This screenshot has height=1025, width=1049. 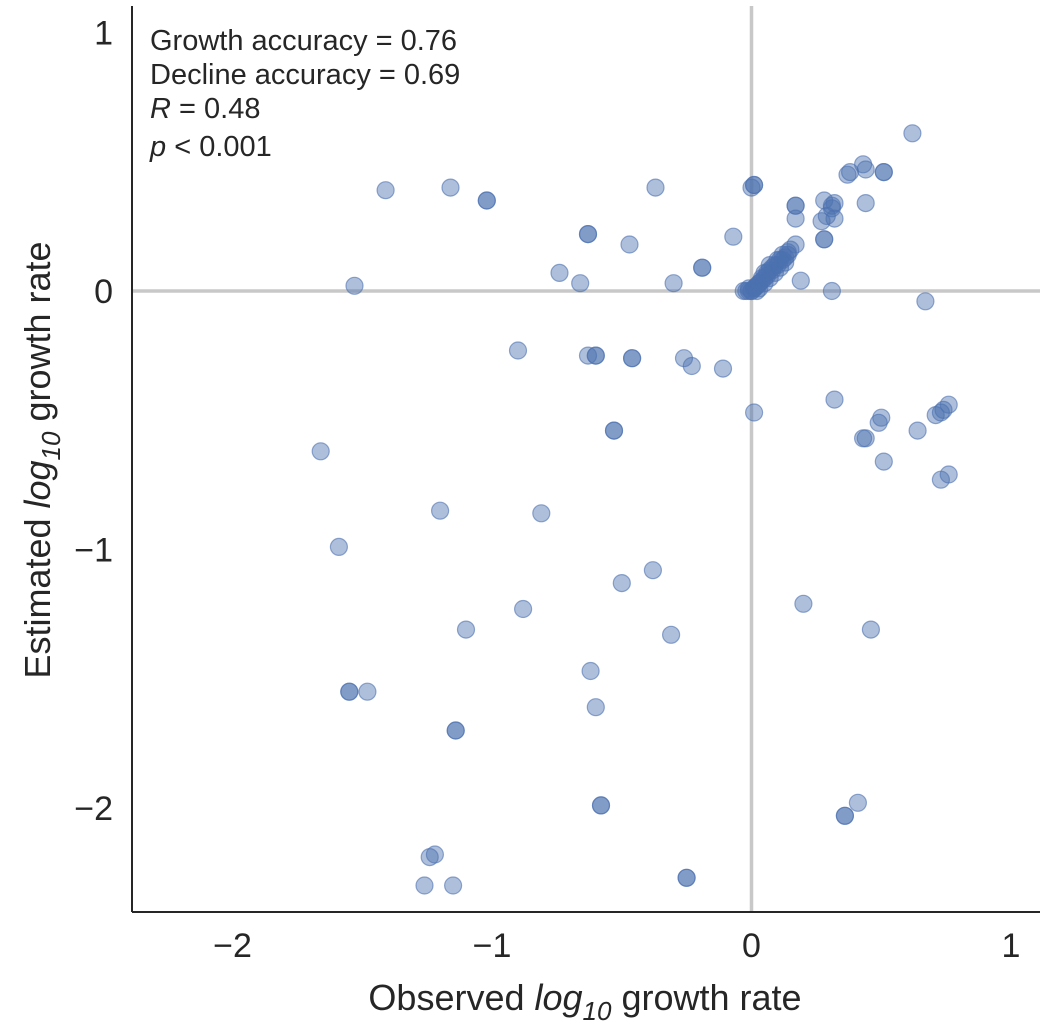 What do you see at coordinates (1011, 946) in the screenshot?
I see `x-tick-label: 1` at bounding box center [1011, 946].